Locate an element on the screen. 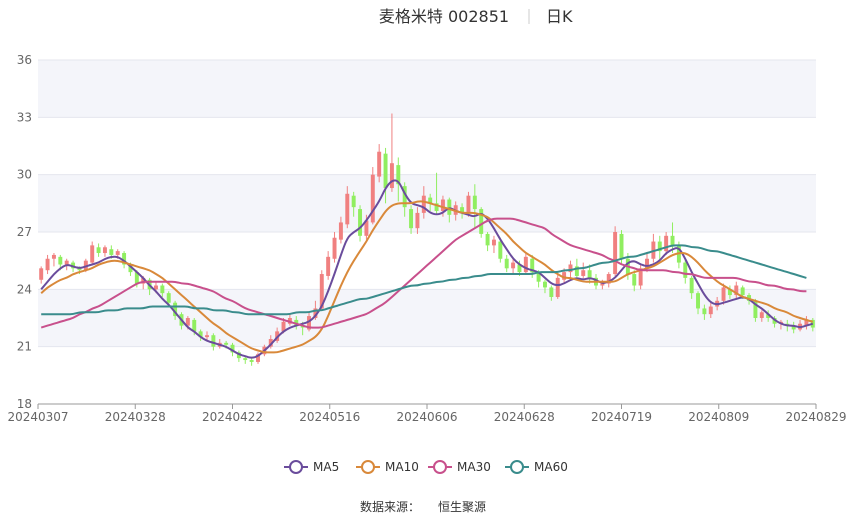 Image resolution: width=850 pixels, height=517 pixels. x-tick-label: 20240606 is located at coordinates (426, 417).